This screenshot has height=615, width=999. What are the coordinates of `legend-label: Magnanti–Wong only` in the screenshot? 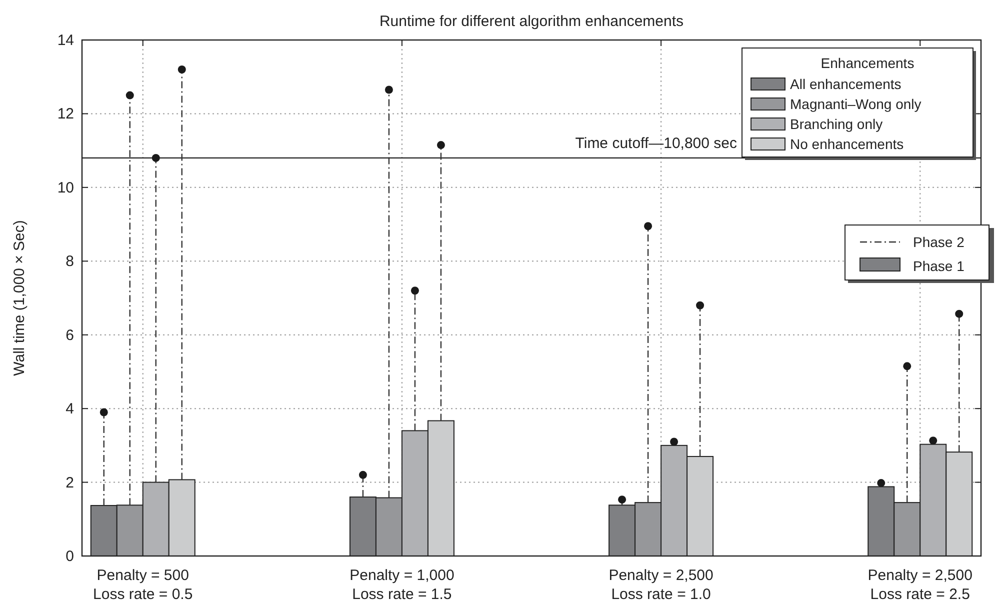 It's located at (856, 104).